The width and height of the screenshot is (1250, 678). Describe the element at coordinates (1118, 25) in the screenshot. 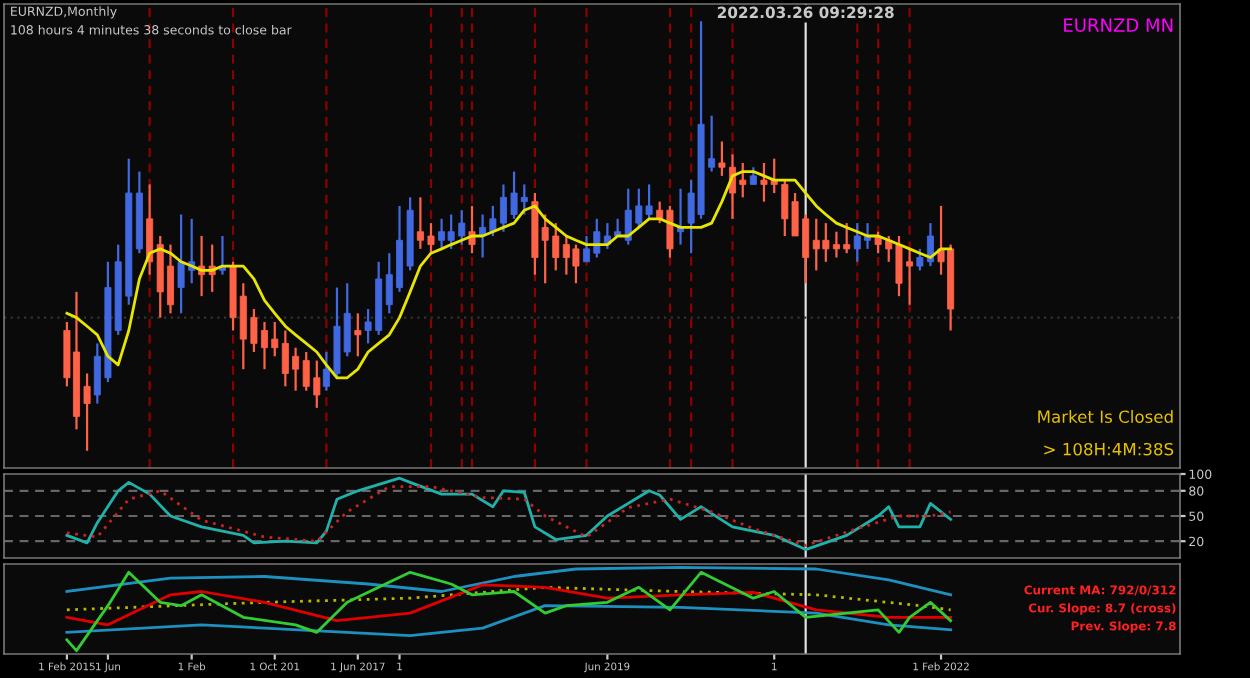

I see `annotation: EURNZD MN` at that location.